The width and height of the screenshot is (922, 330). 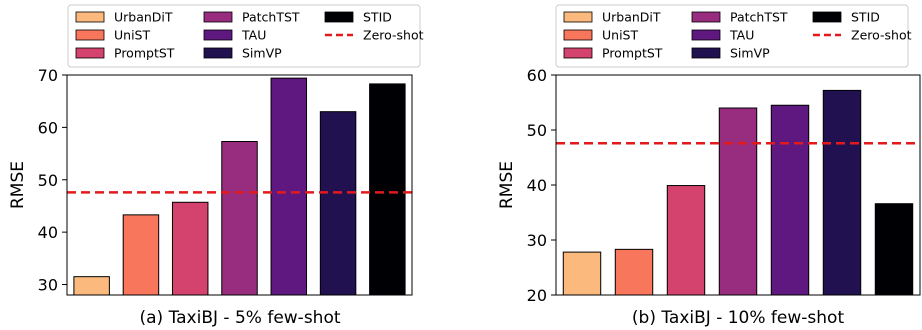 What do you see at coordinates (738, 318) in the screenshot?
I see `panel-caption: (b) TaxiBJ - 10% few-shot` at bounding box center [738, 318].